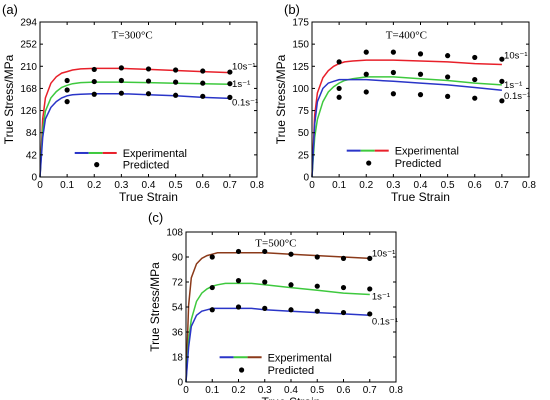 The height and width of the screenshot is (400, 550). I want to click on y-tick-label: 75, so click(304, 111).